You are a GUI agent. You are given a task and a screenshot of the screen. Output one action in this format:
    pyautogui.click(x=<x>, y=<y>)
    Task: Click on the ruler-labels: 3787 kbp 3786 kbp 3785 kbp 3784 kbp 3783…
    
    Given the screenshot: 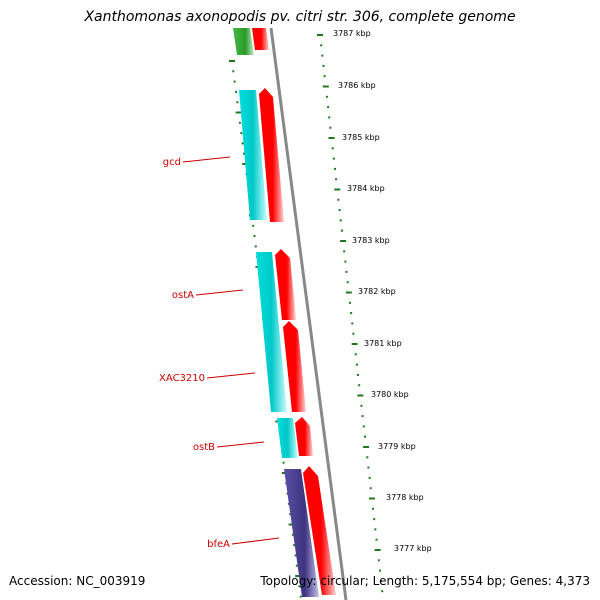 What is the action you would take?
    pyautogui.click(x=382, y=291)
    